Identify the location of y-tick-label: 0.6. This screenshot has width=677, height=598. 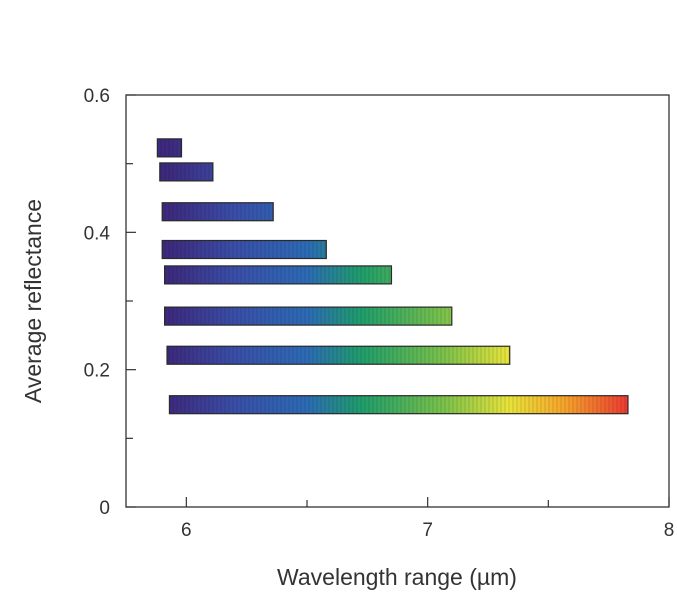
(97, 96).